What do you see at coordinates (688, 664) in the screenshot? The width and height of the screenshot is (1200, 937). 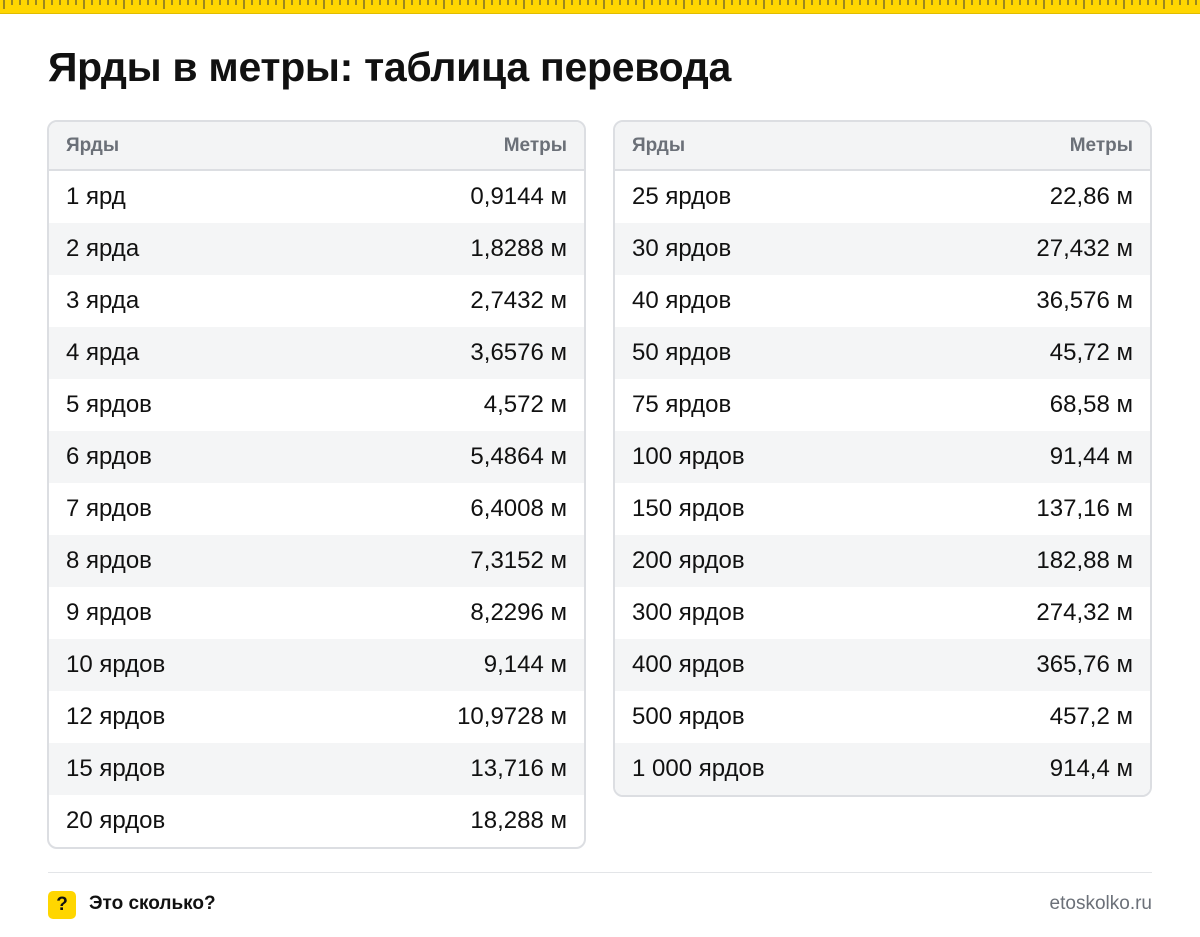 I see `yards-cell: 400 ярдов` at bounding box center [688, 664].